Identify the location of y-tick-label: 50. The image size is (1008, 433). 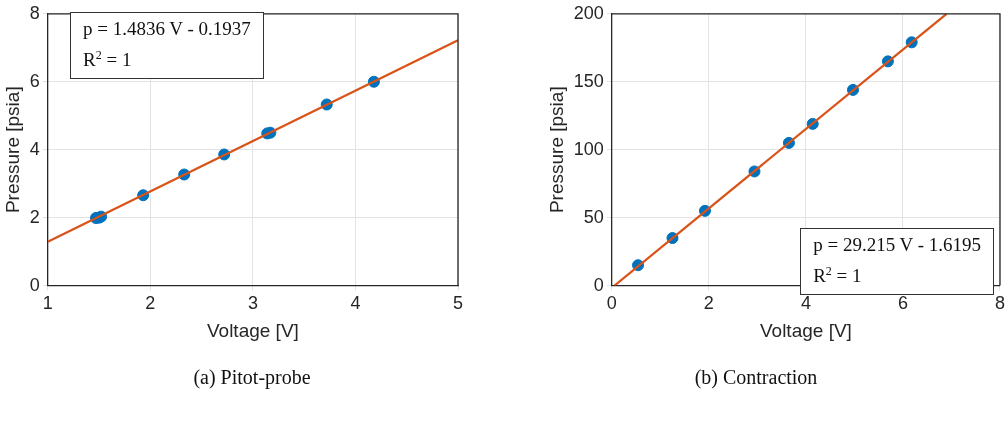
(593, 216).